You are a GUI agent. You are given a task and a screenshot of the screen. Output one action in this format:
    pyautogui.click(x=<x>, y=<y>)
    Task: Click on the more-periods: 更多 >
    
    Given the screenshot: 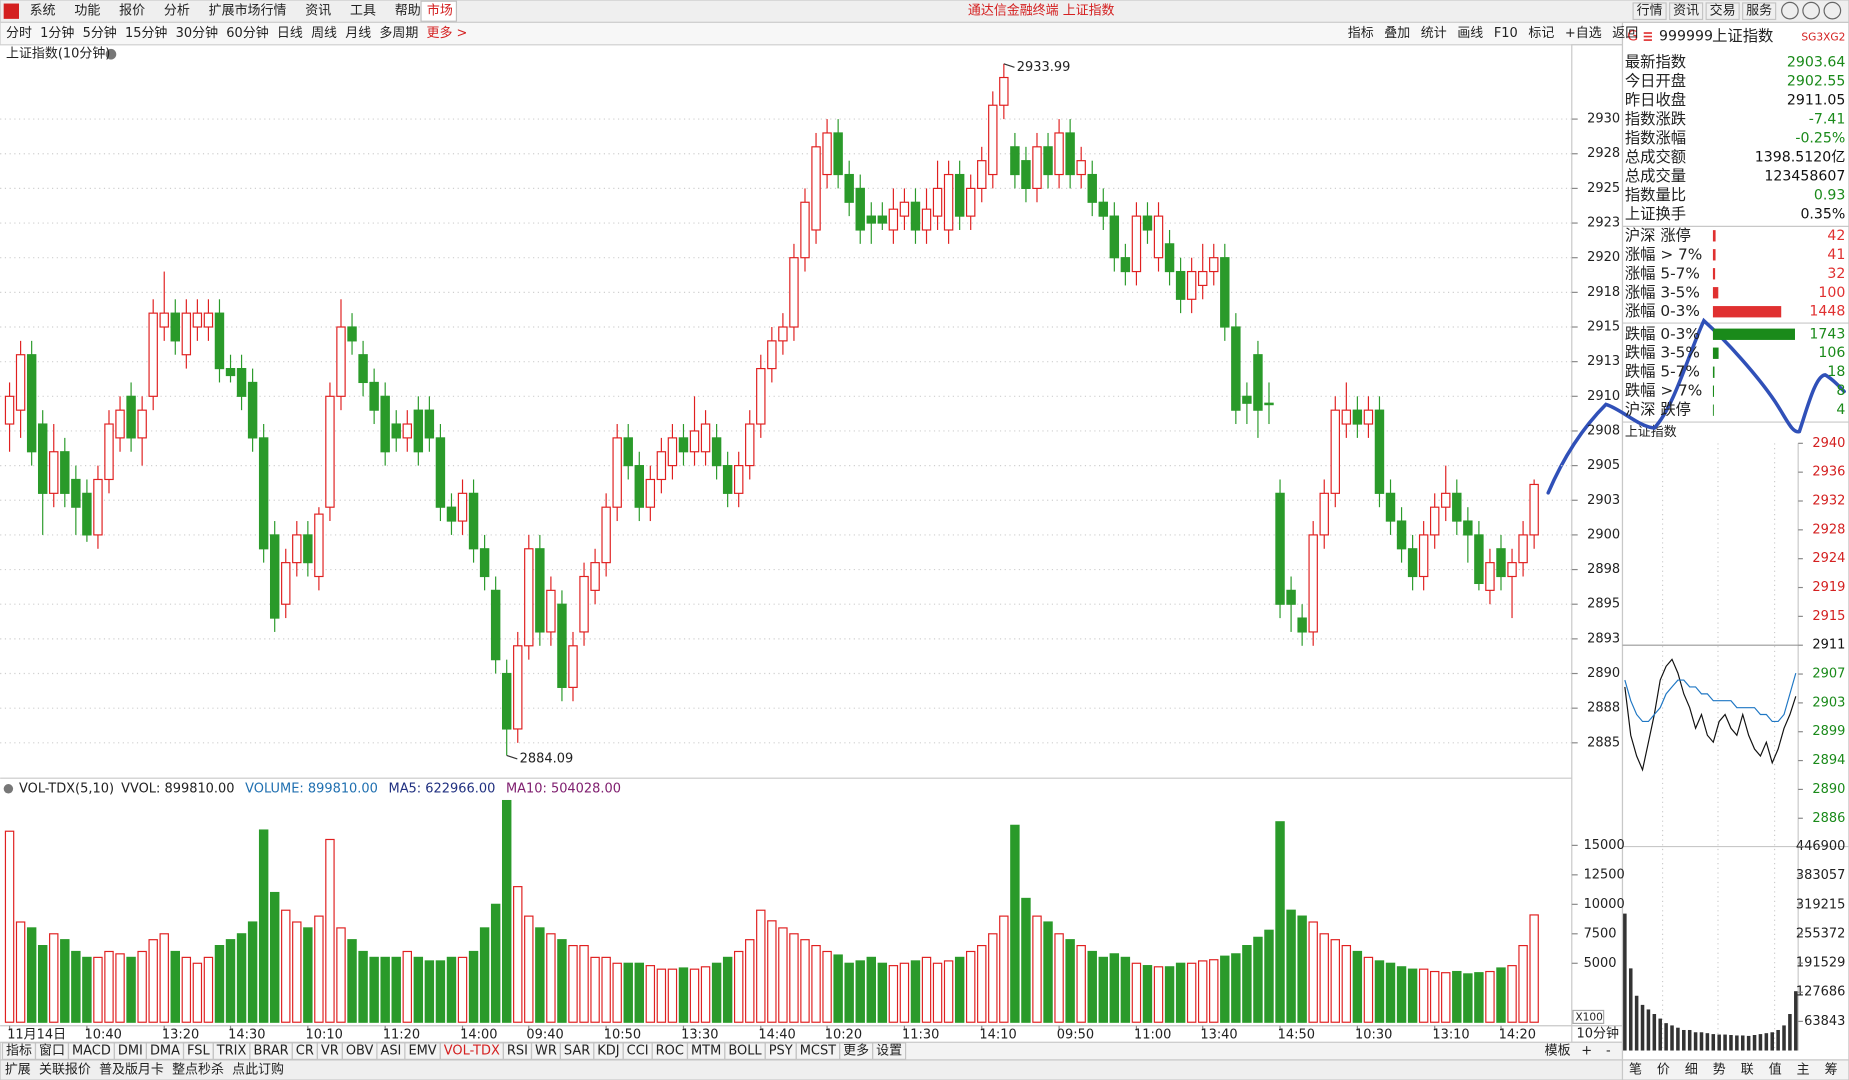 What is the action you would take?
    pyautogui.click(x=447, y=33)
    